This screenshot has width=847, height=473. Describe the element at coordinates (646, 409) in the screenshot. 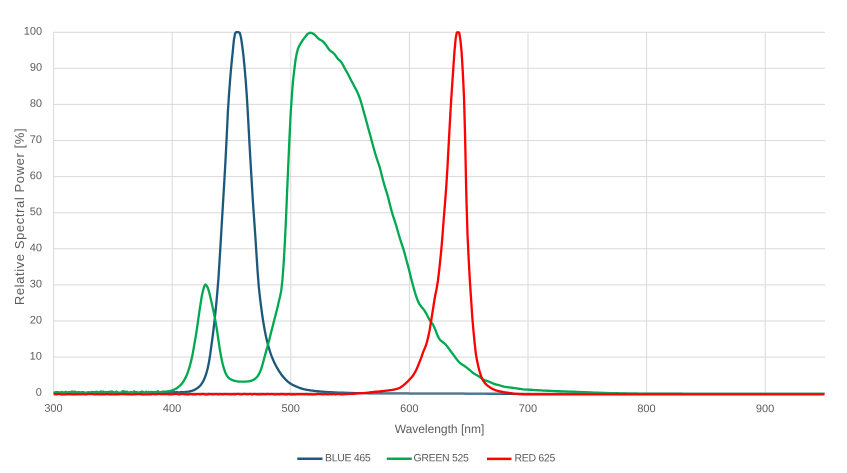

I see `svg-text: 800` at that location.